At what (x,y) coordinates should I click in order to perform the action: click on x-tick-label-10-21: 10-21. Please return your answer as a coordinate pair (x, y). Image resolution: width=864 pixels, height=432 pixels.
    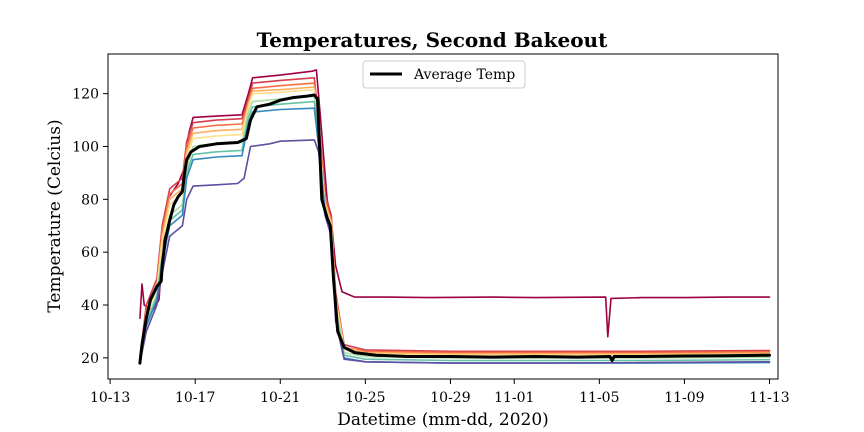
    Looking at the image, I should click on (280, 398).